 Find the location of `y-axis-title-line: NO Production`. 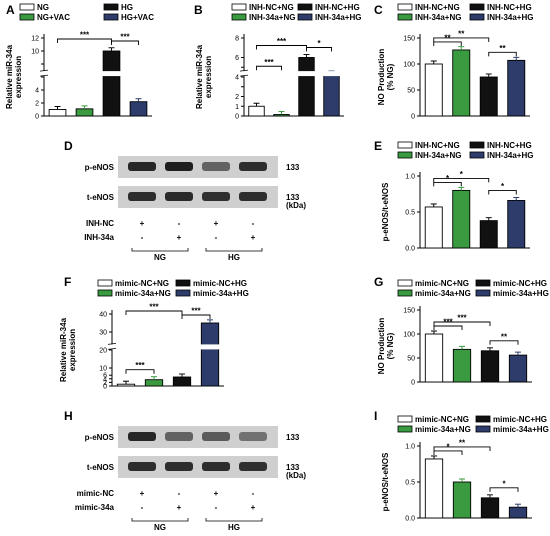

y-axis-title-line: NO Production is located at coordinates (381, 346).